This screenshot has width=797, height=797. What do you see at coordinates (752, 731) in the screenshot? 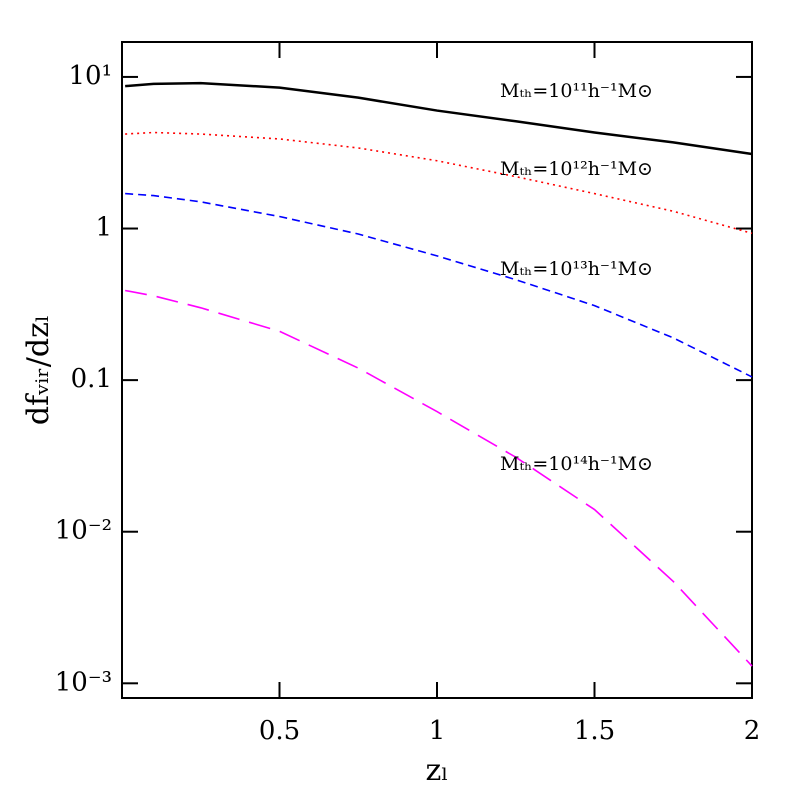
I see `x-tick-label: 2` at bounding box center [752, 731].